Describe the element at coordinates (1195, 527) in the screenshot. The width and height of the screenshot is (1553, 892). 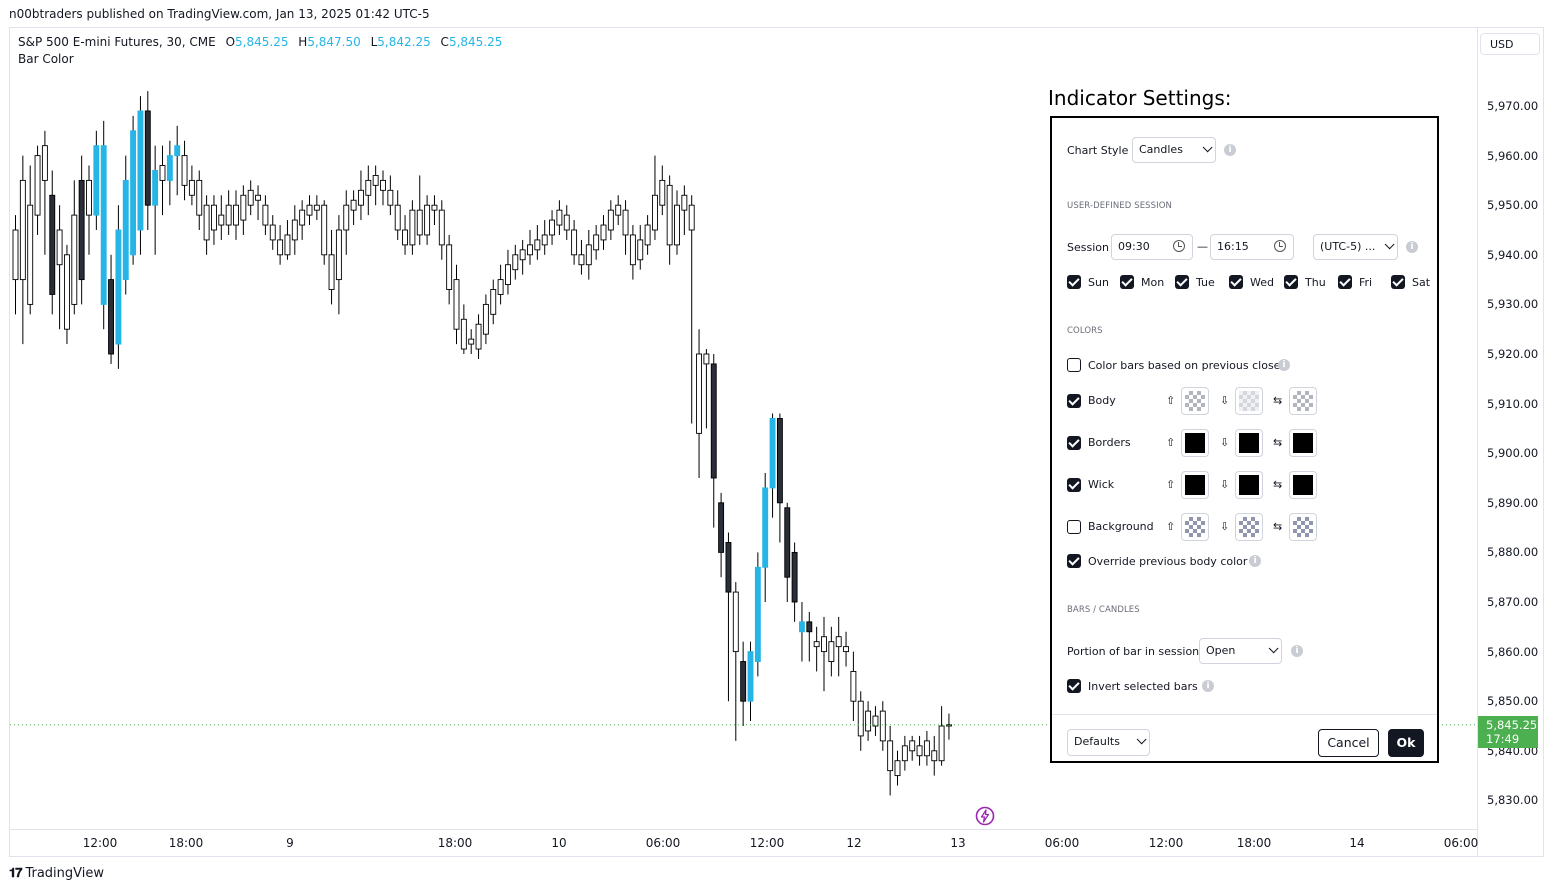
I see `background-up-color-swatch` at that location.